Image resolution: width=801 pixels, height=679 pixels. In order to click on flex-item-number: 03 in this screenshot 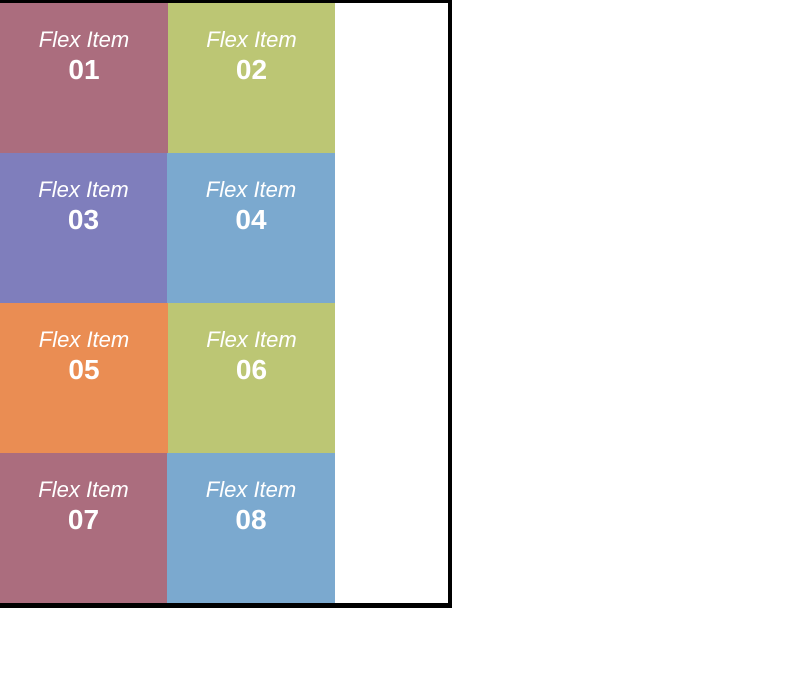, I will do `click(83, 219)`.